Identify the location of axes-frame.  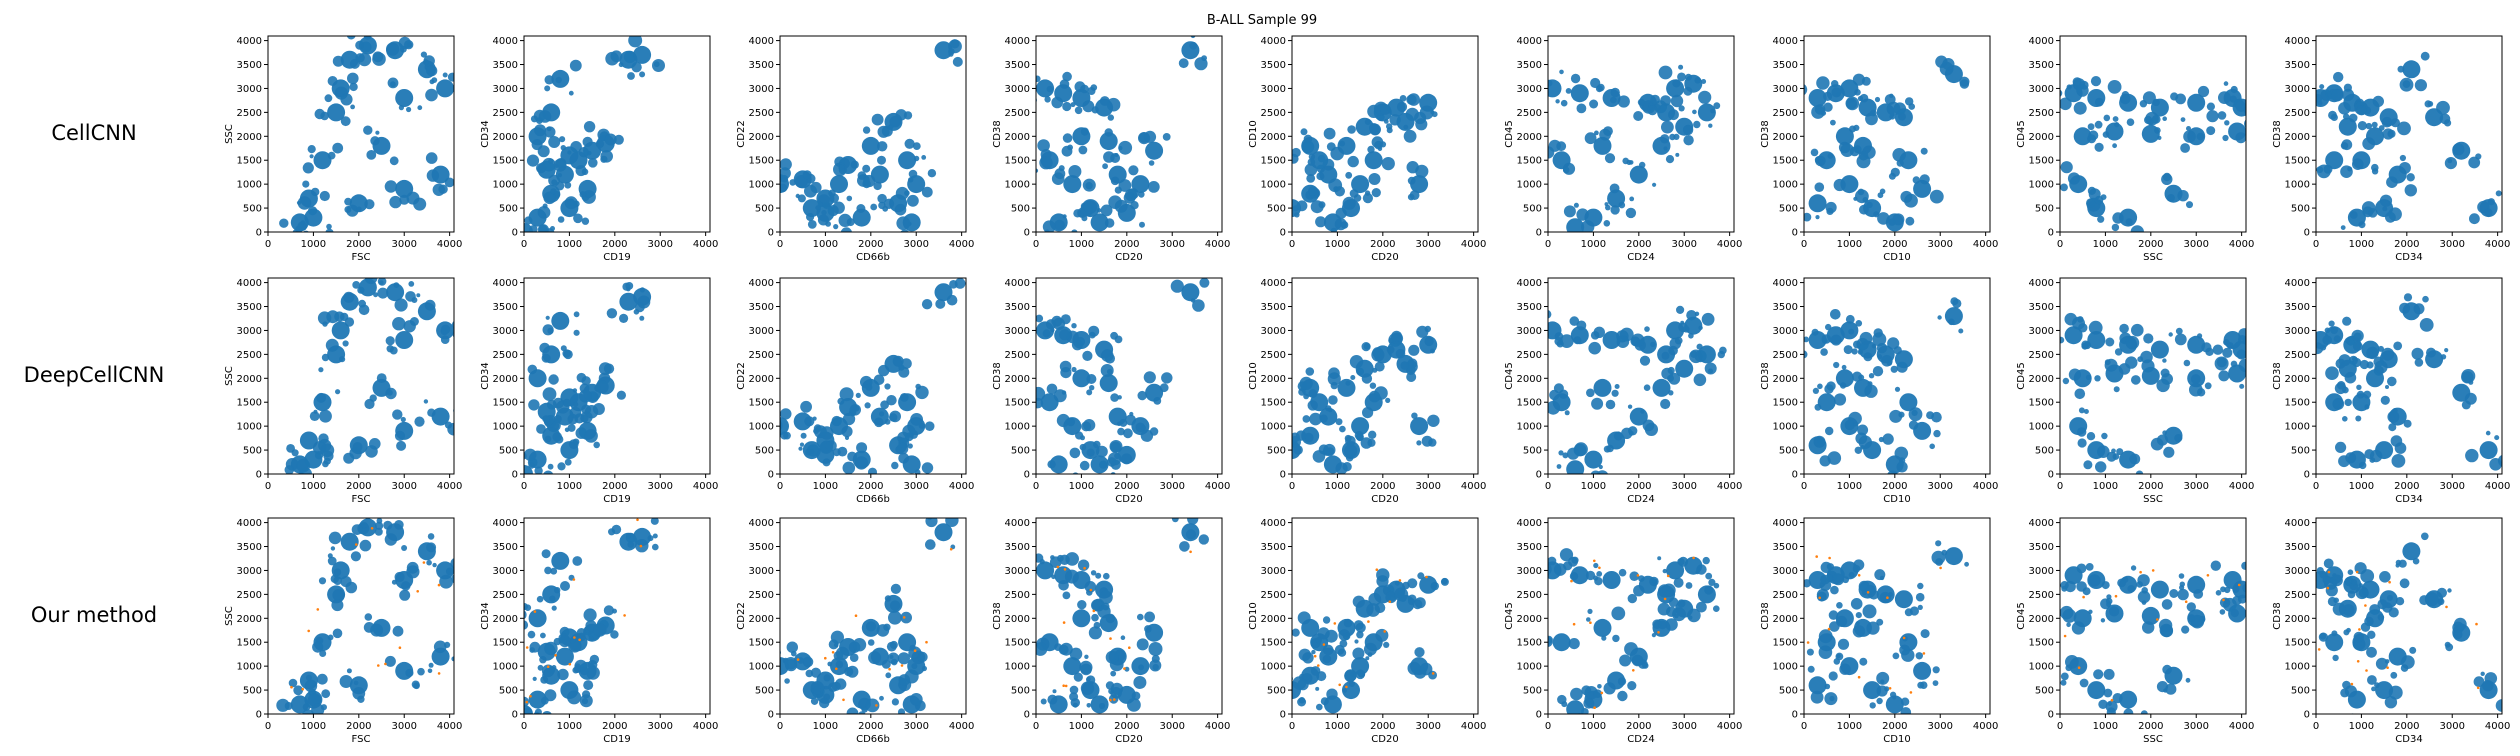
(1129, 134).